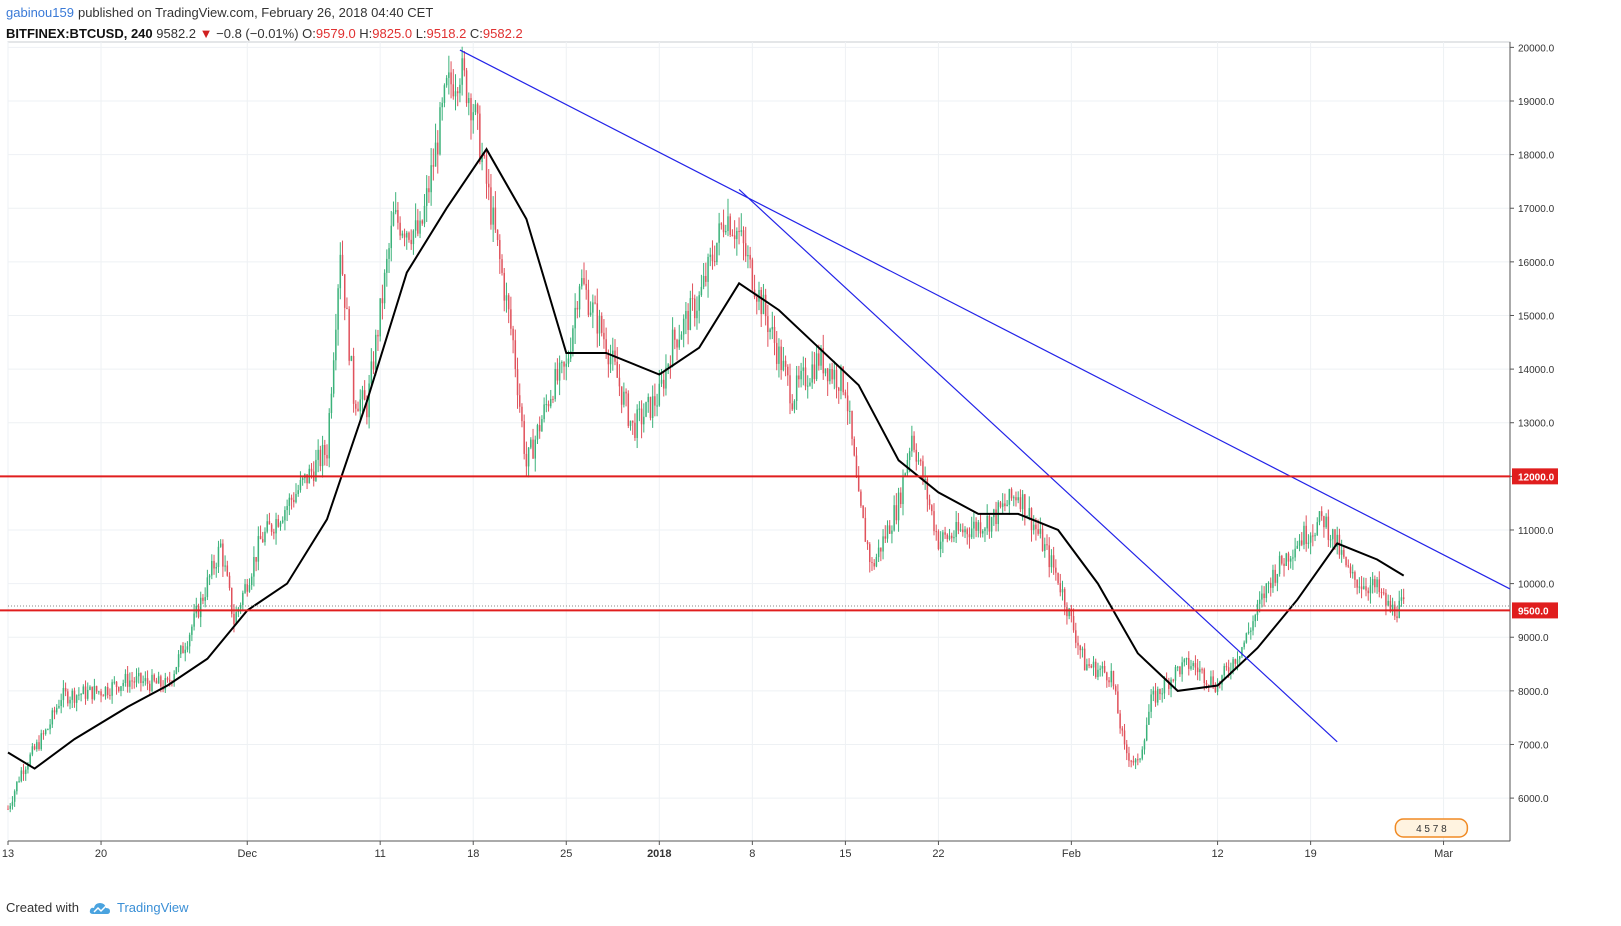  Describe the element at coordinates (152, 907) in the screenshot. I see `tradingview-link: TradingView` at that location.